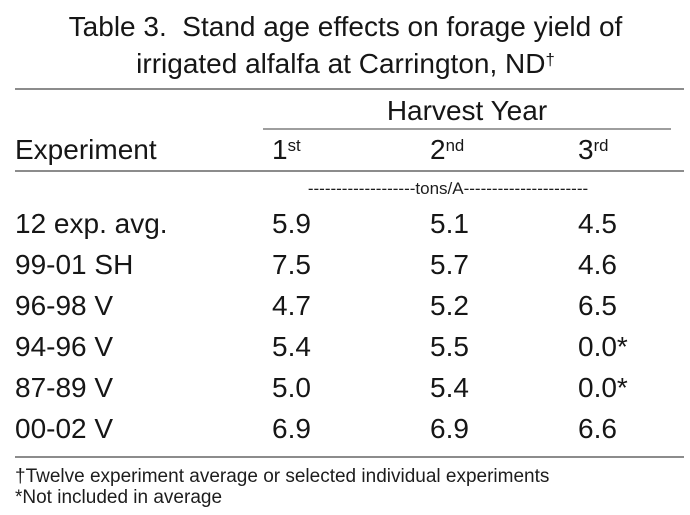  I want to click on cell-experiment: 99-01 SH, so click(74, 264).